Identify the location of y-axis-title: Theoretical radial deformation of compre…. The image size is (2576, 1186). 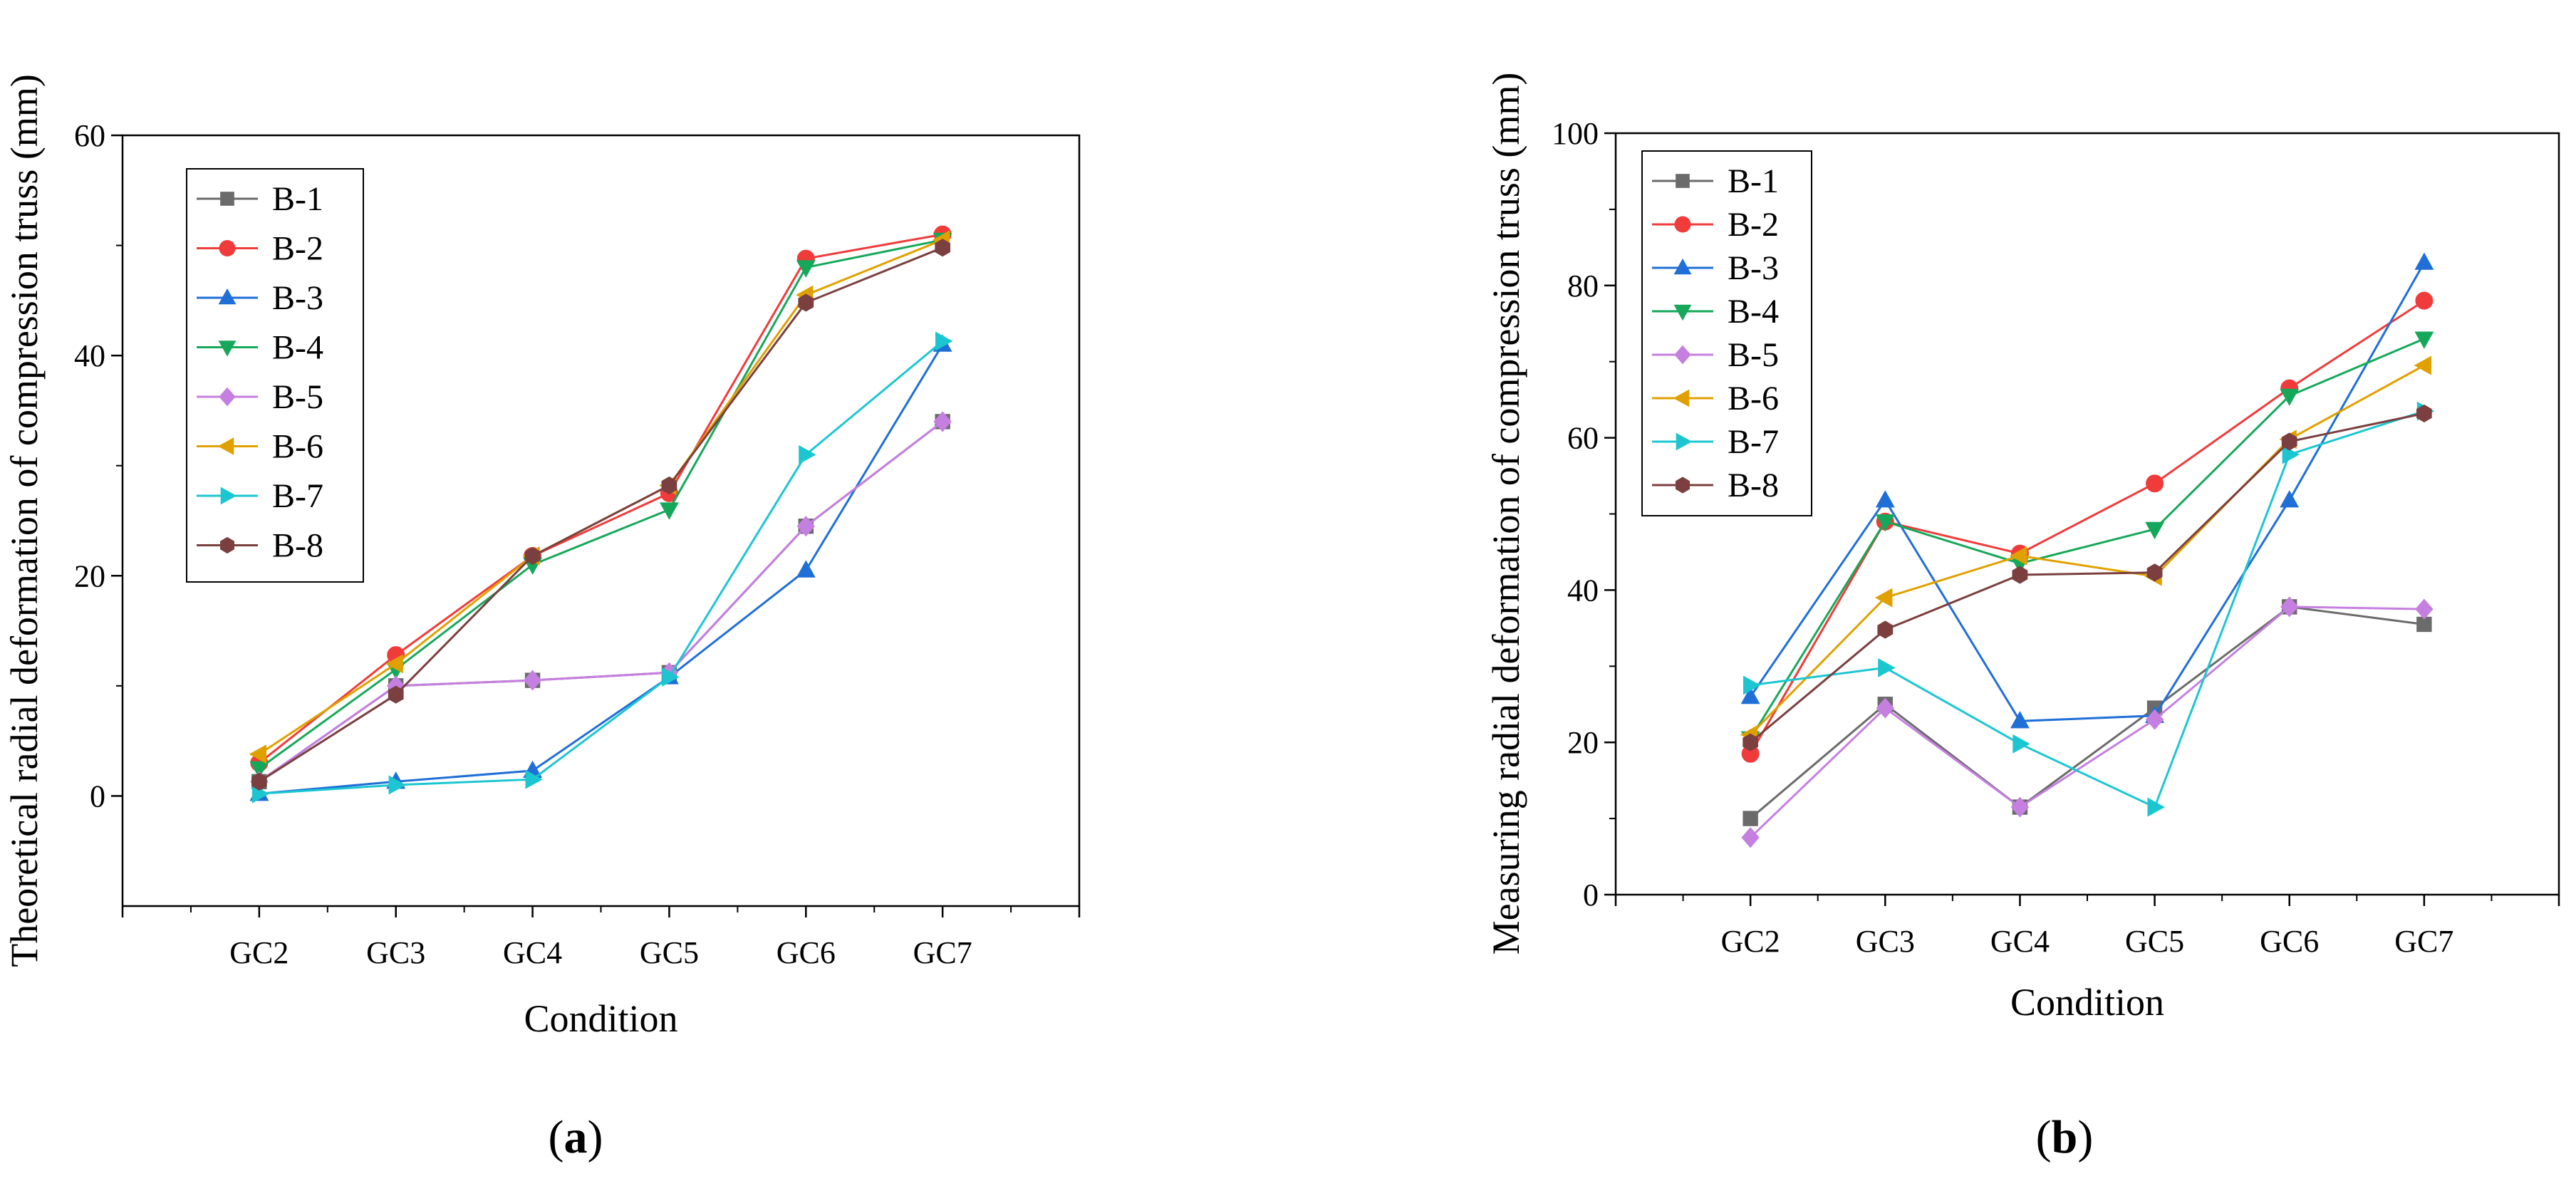
(24, 520).